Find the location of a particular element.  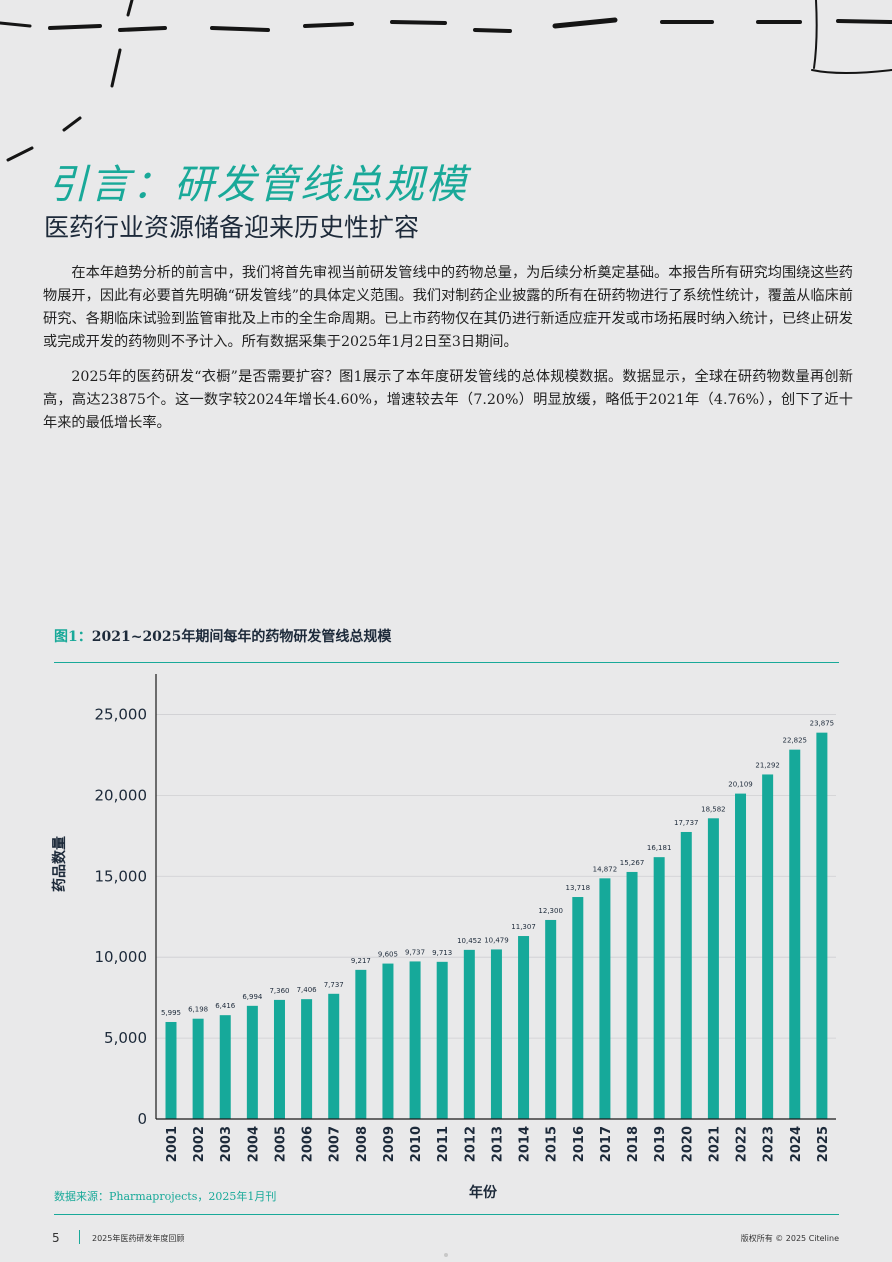

bar-2025 is located at coordinates (822, 925).